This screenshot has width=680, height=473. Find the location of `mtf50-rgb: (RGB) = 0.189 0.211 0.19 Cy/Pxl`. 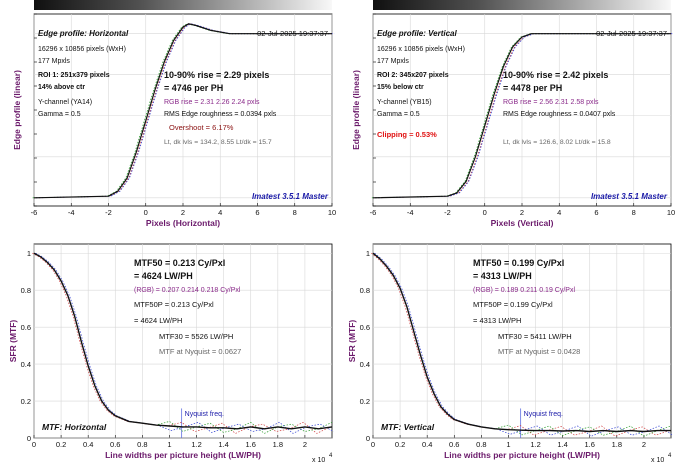

mtf50-rgb: (RGB) = 0.189 0.211 0.19 Cy/Pxl is located at coordinates (524, 290).